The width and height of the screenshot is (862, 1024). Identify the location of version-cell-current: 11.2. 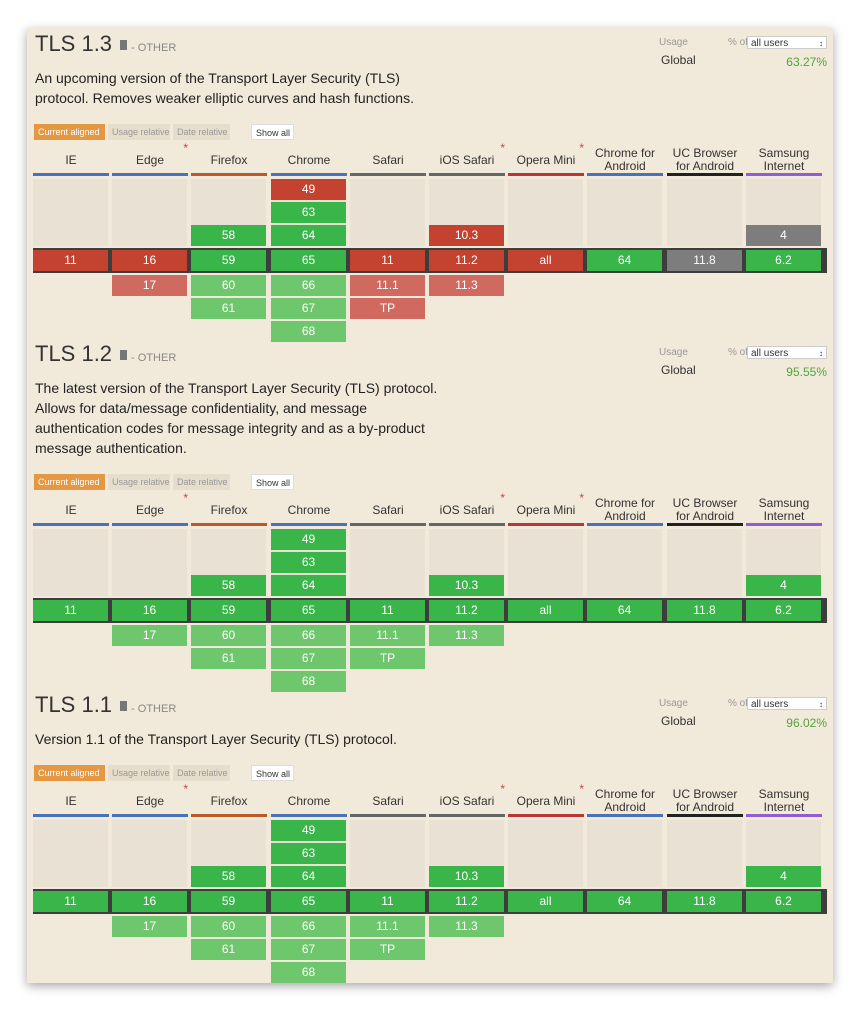
(466, 610).